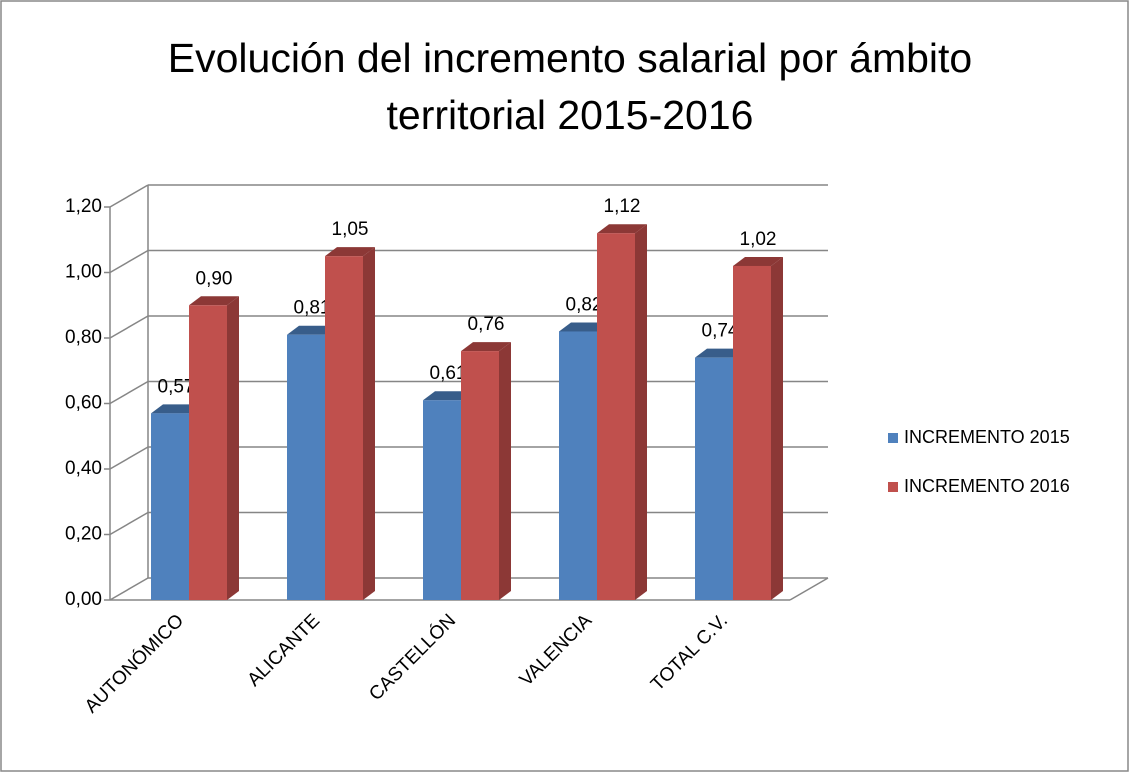  What do you see at coordinates (622, 206) in the screenshot?
I see `value-label: 1,12` at bounding box center [622, 206].